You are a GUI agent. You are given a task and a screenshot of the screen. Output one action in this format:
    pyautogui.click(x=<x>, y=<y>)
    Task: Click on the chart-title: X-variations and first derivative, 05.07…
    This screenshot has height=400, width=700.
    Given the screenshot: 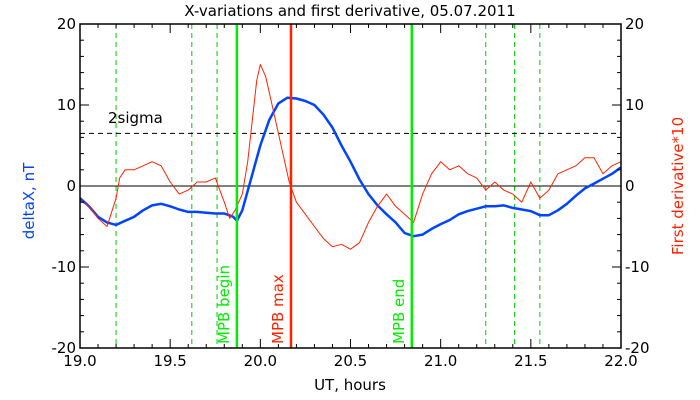 What is the action you would take?
    pyautogui.click(x=349, y=11)
    